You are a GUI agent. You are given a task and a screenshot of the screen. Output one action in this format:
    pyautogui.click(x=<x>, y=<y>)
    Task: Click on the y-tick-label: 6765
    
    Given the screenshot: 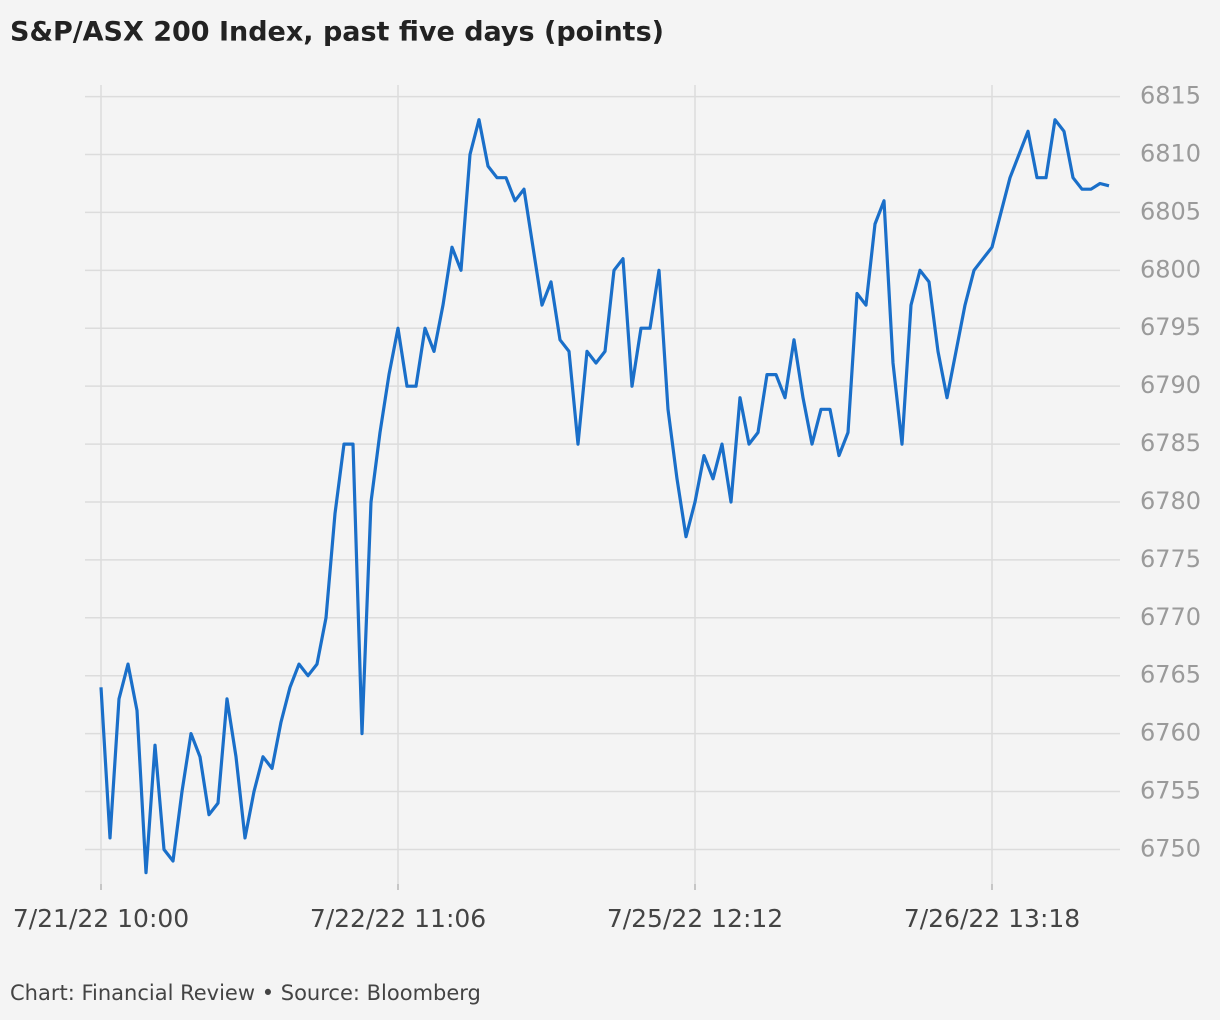 What is the action you would take?
    pyautogui.click(x=1170, y=675)
    